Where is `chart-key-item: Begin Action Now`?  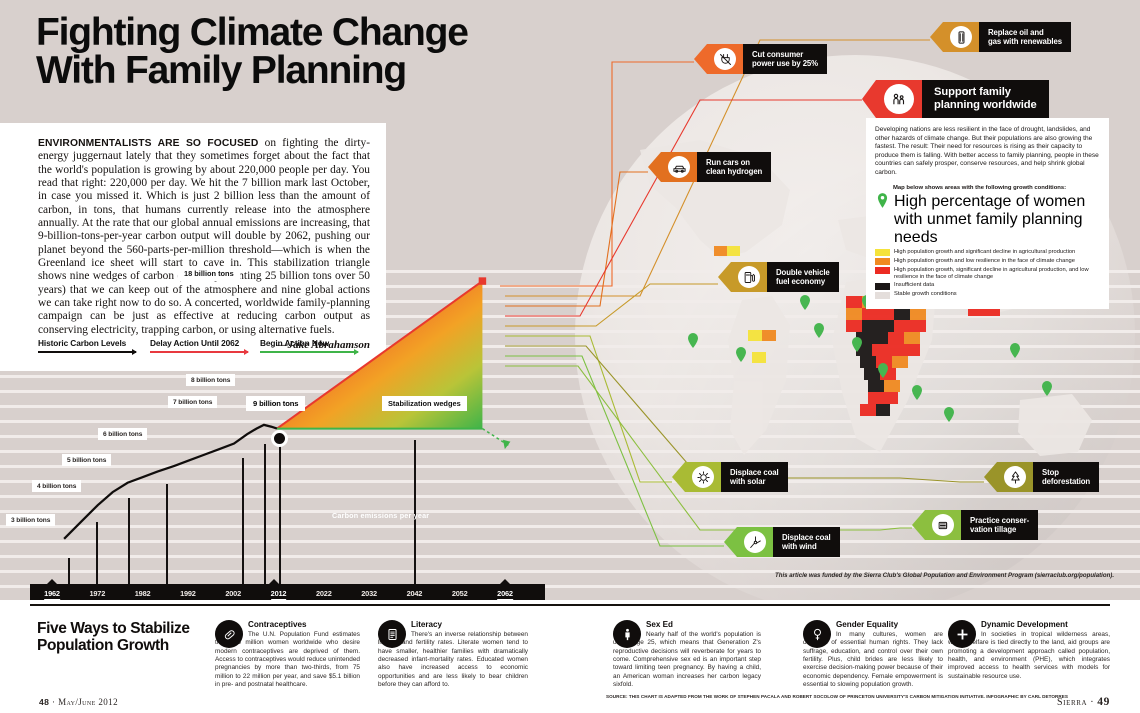 chart-key-item: Begin Action Now is located at coordinates (309, 346).